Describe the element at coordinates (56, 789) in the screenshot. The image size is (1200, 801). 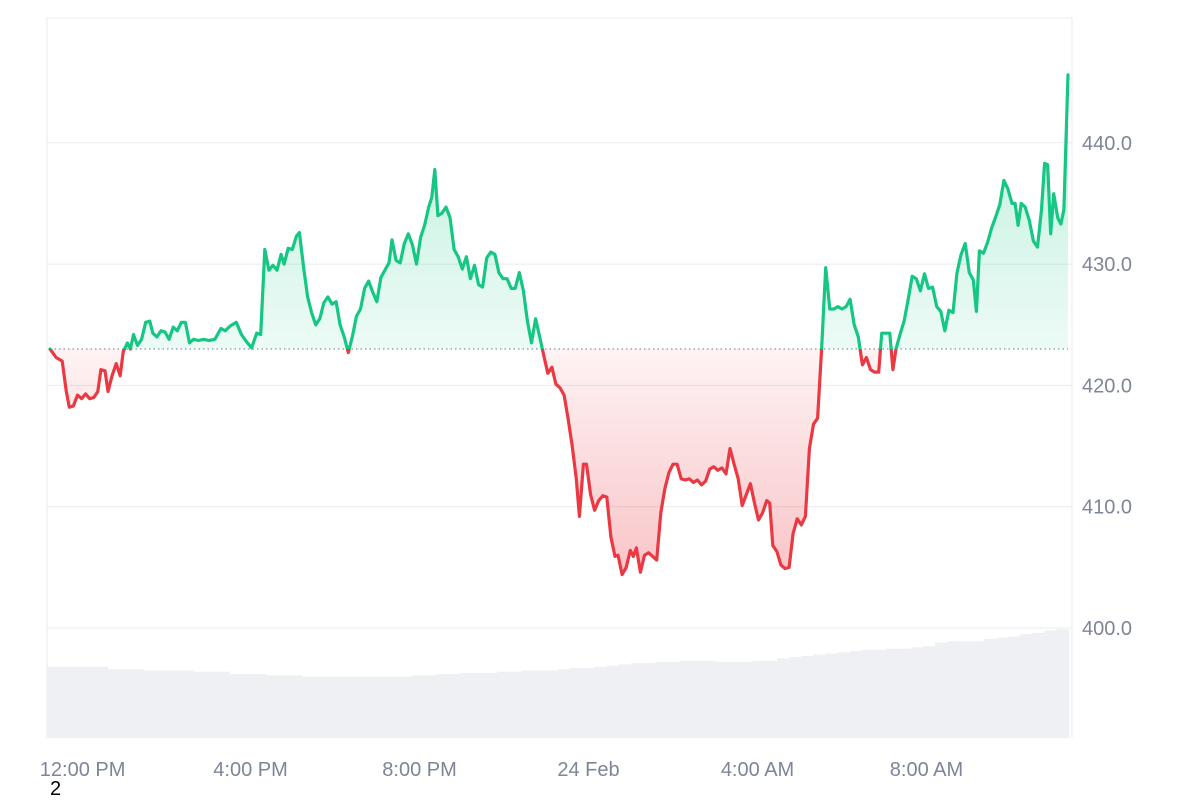
I see `footnote: 2` at that location.